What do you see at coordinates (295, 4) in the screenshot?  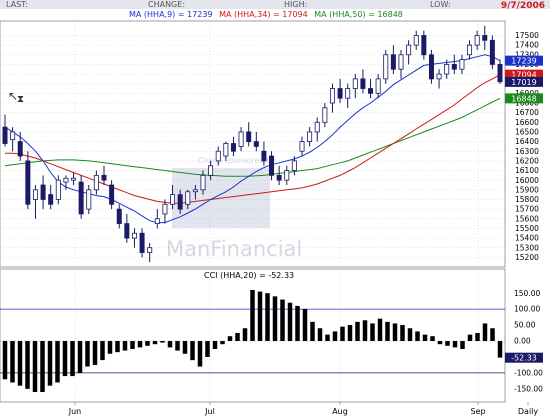 I see `high-label: HIGH:` at bounding box center [295, 4].